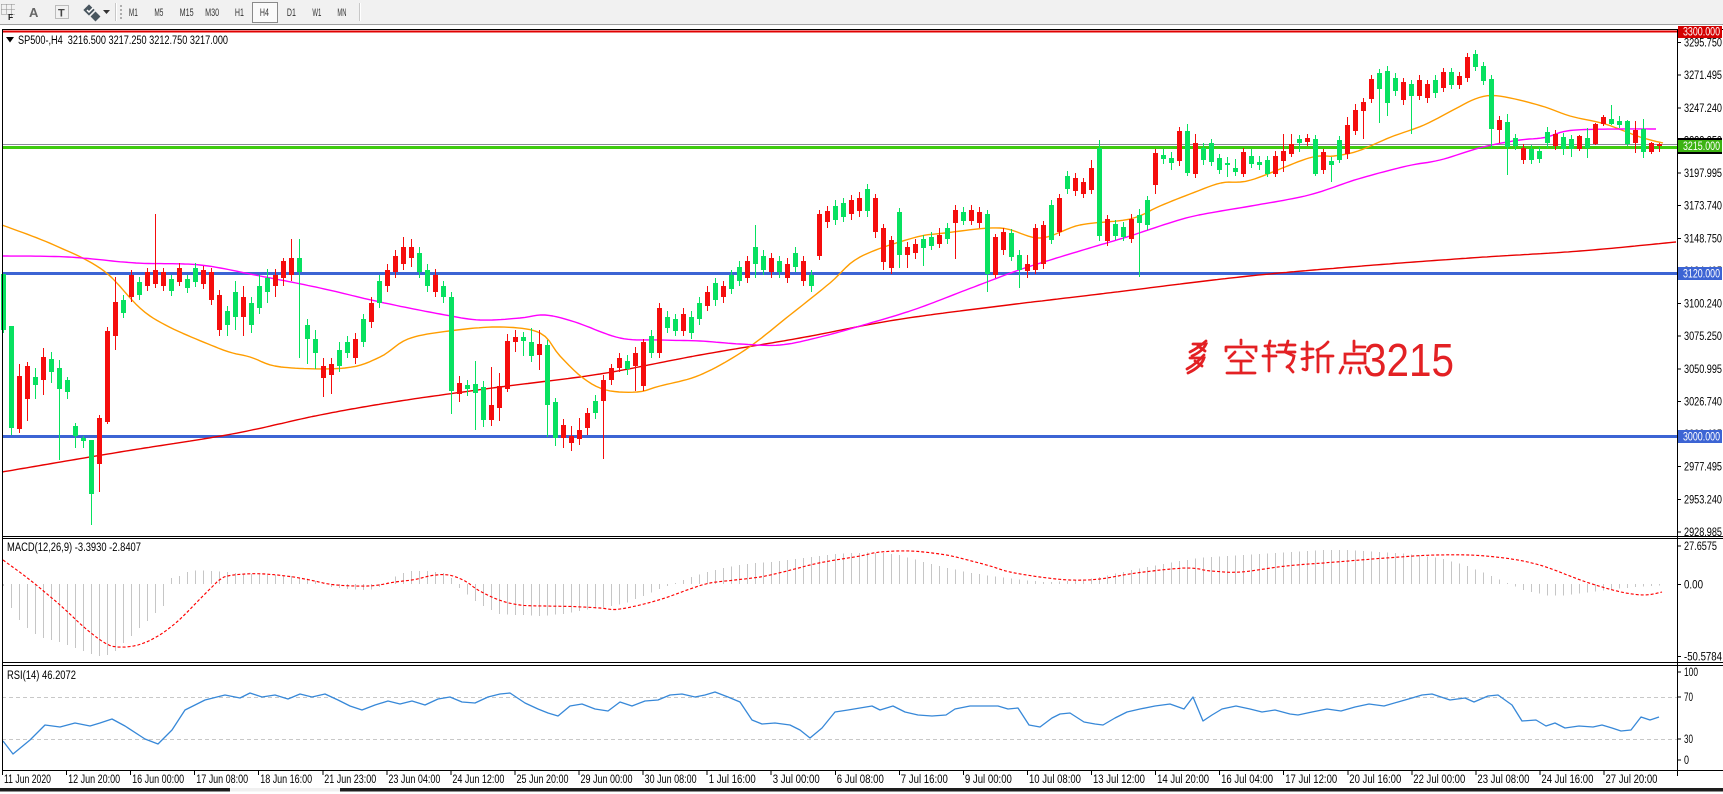 This screenshot has height=794, width=1723. I want to click on svg-text: F, so click(10, 17).